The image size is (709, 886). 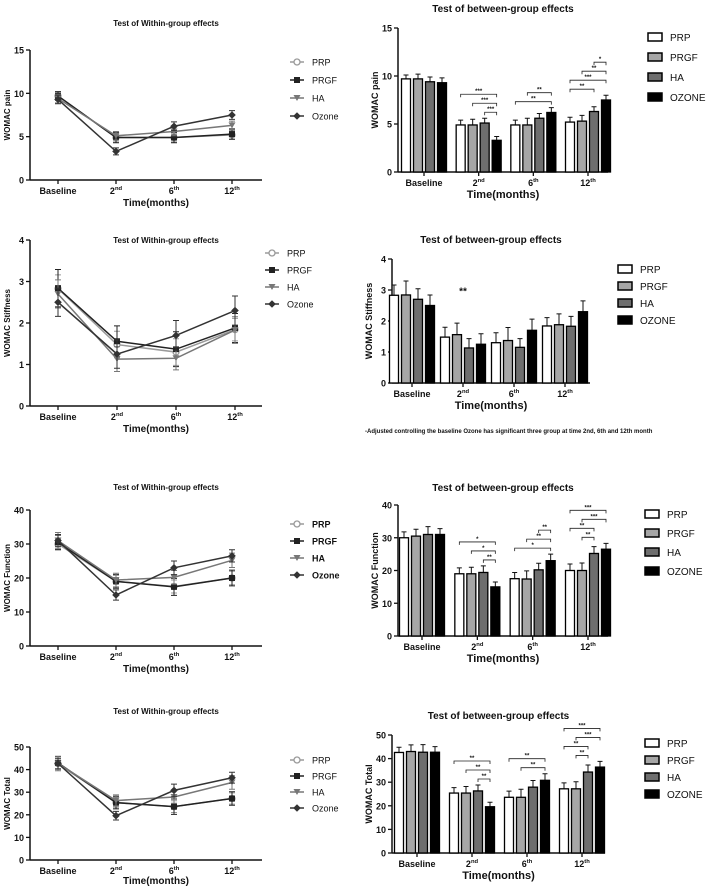 What do you see at coordinates (625, 269) in the screenshot?
I see `legend-swatch-prp` at bounding box center [625, 269].